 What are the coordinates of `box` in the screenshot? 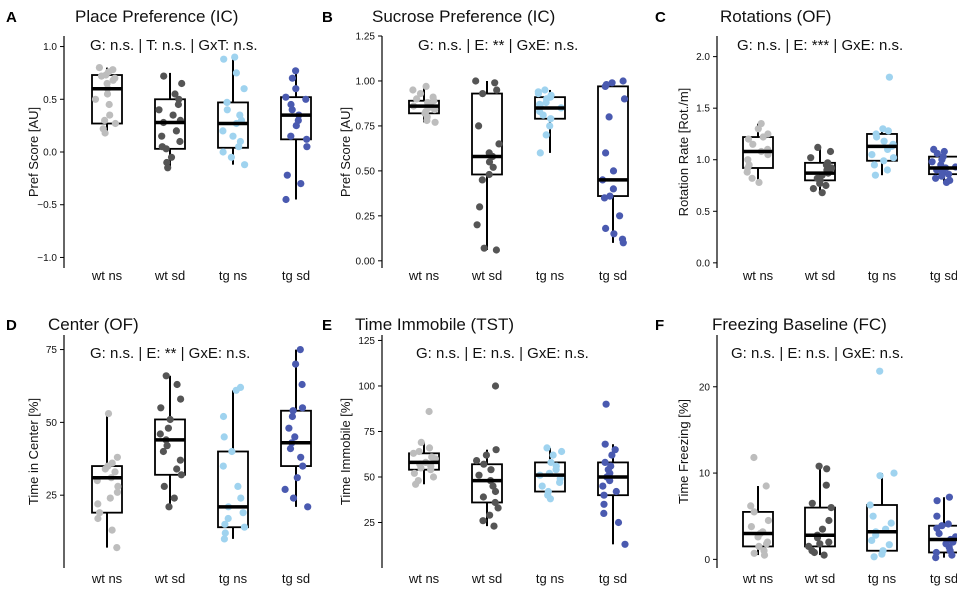 It's located at (487, 483).